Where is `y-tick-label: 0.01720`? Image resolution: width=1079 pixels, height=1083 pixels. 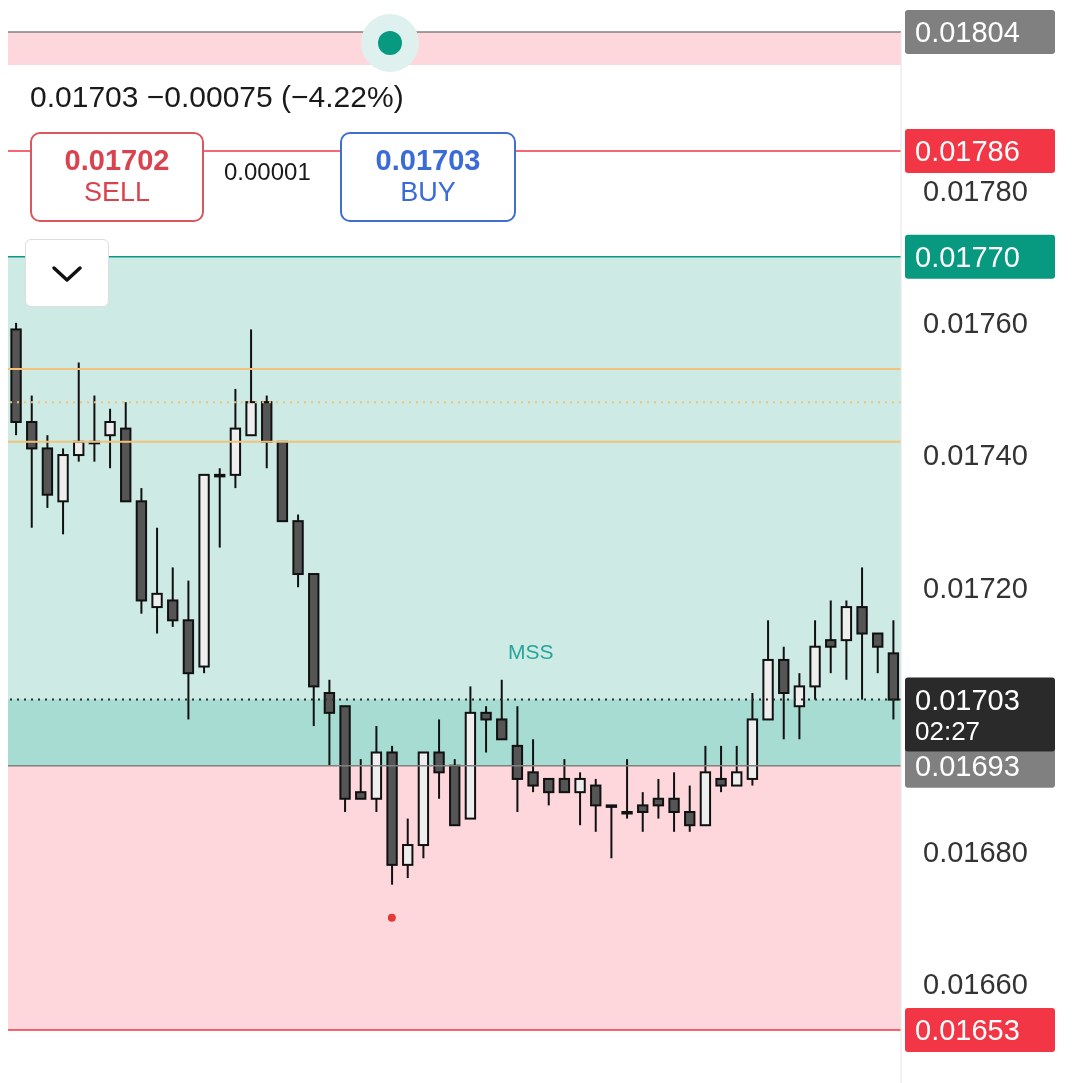 y-tick-label: 0.01720 is located at coordinates (975, 587).